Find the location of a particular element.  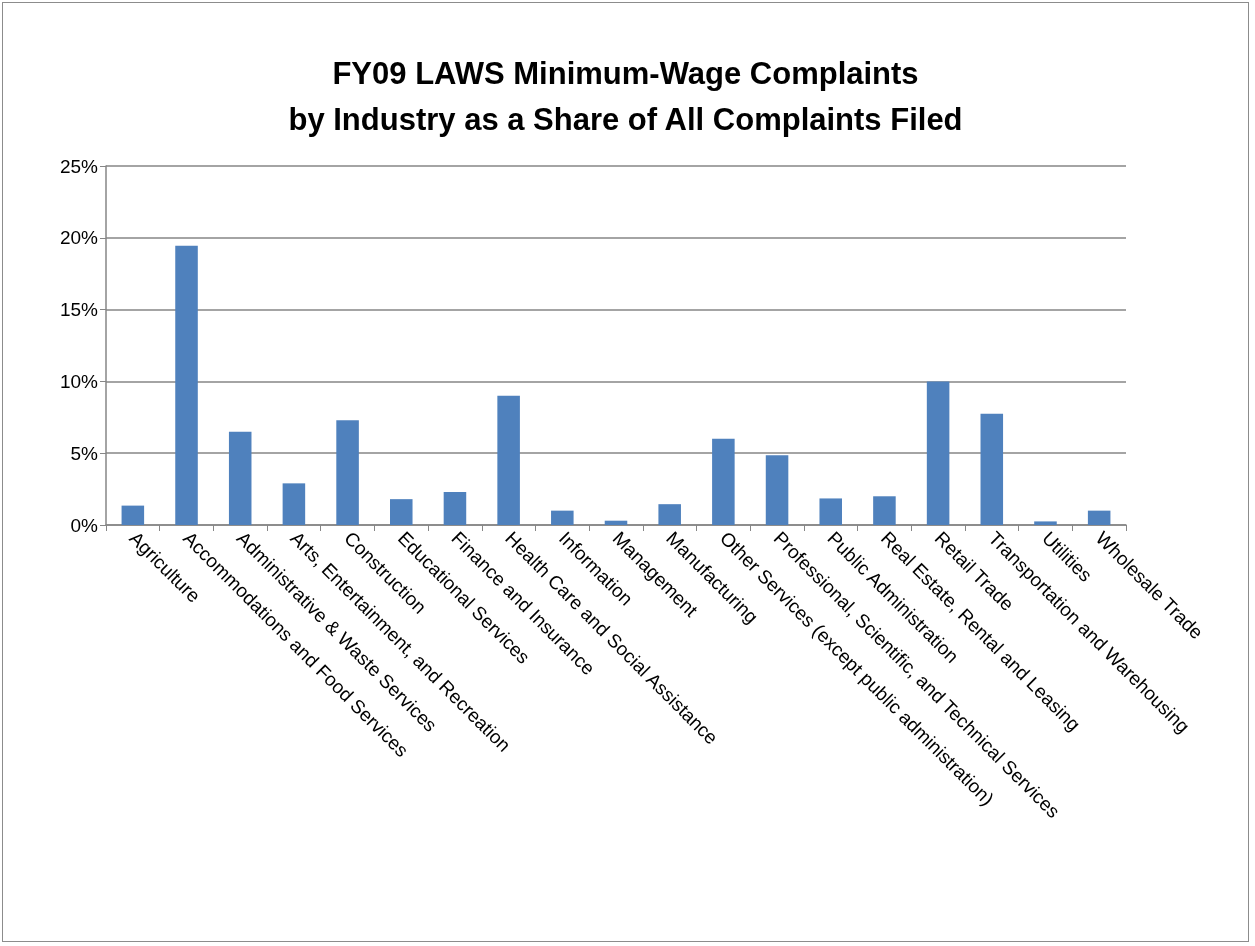

y-tick-label: 0% is located at coordinates (84, 525).